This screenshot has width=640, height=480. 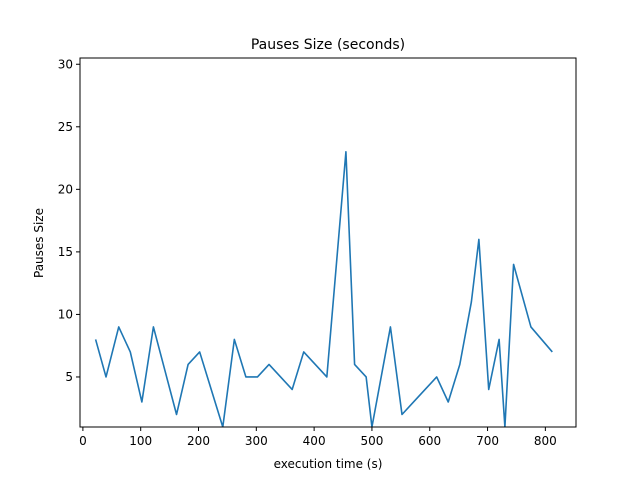 What do you see at coordinates (429, 441) in the screenshot?
I see `x-tick-label: 600` at bounding box center [429, 441].